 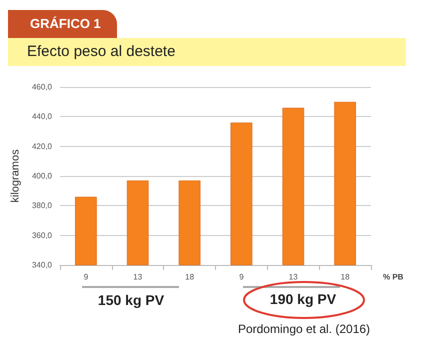 I want to click on chart-title: Efecto peso al destete, so click(x=207, y=52).